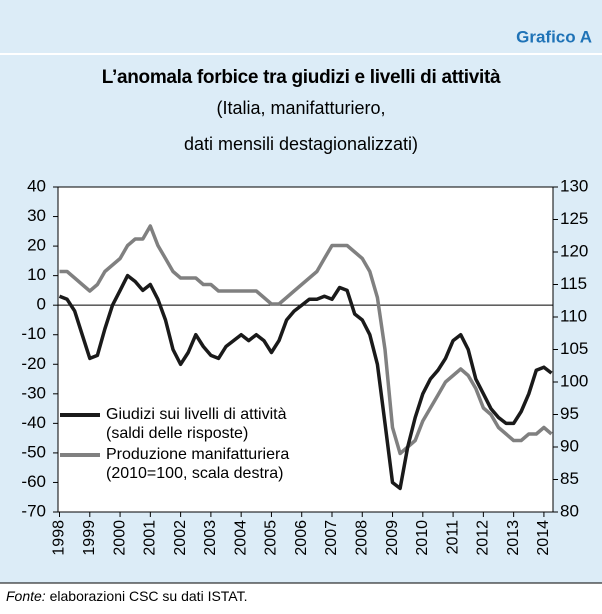 The image size is (602, 614). What do you see at coordinates (543, 538) in the screenshot?
I see `x-tick-label: 2014` at bounding box center [543, 538].